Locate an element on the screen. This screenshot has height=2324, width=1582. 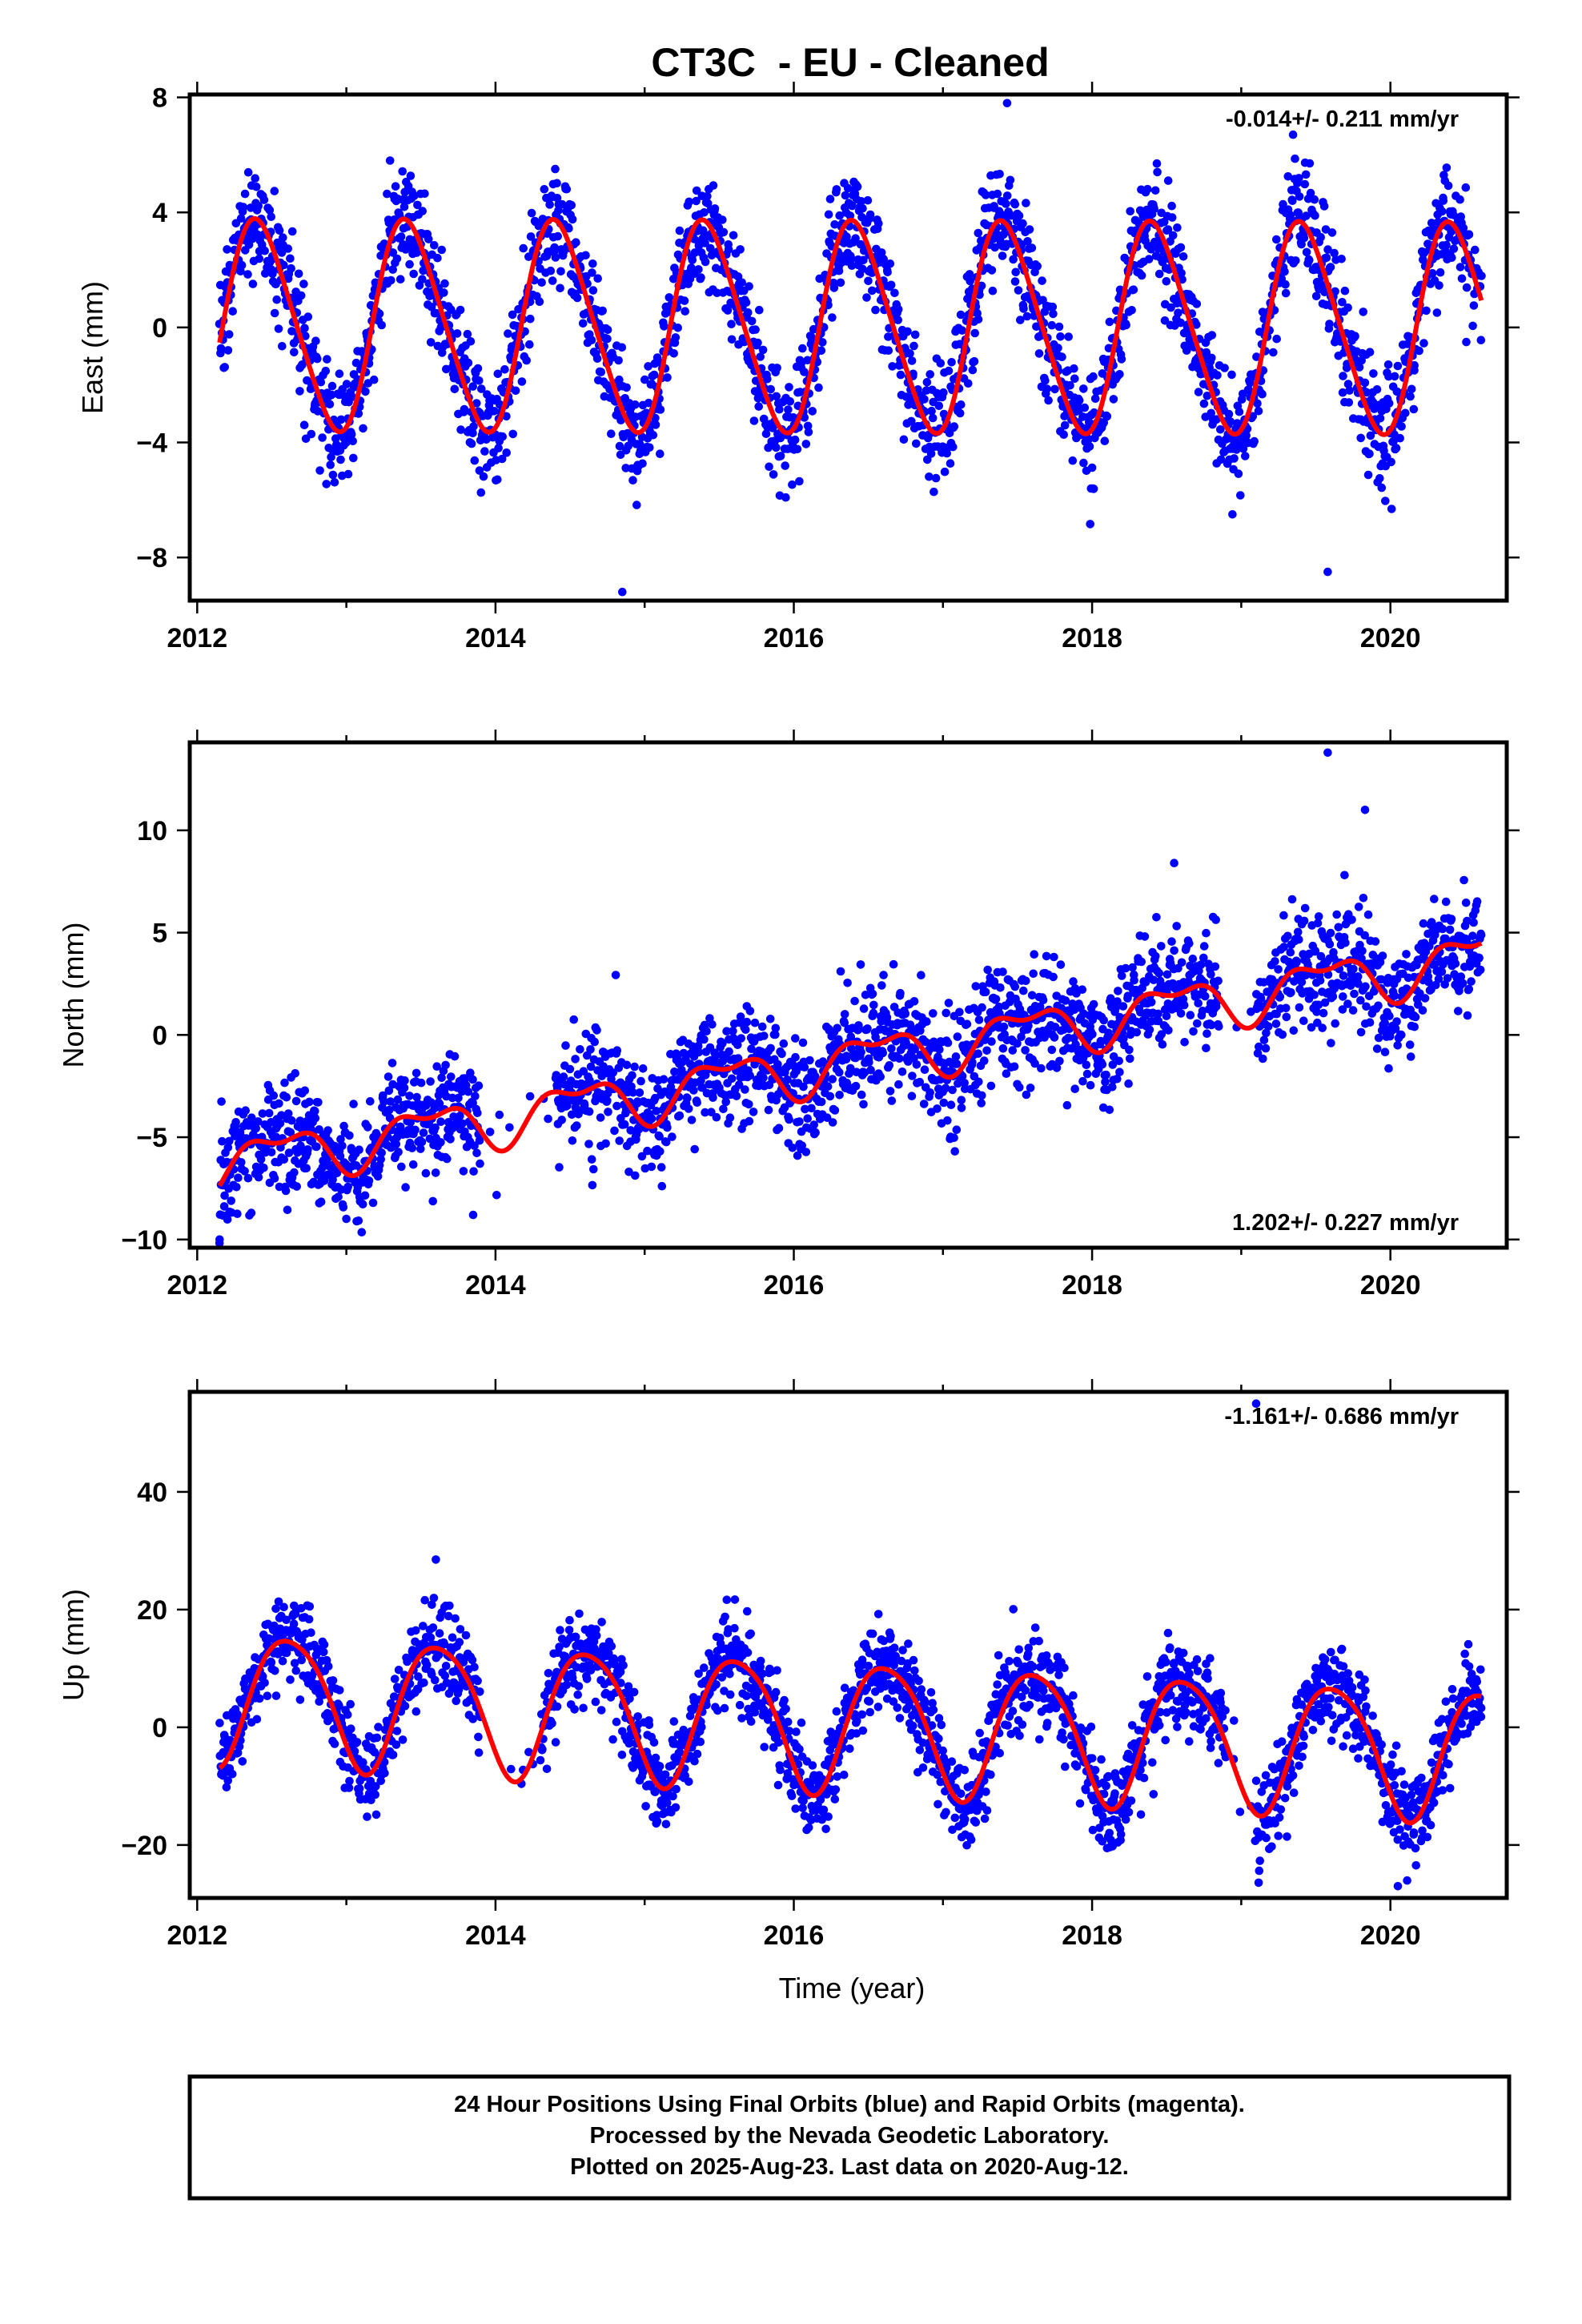
velocity-label: 1.202+/- 0.227 mm/yr is located at coordinates (1345, 1223).